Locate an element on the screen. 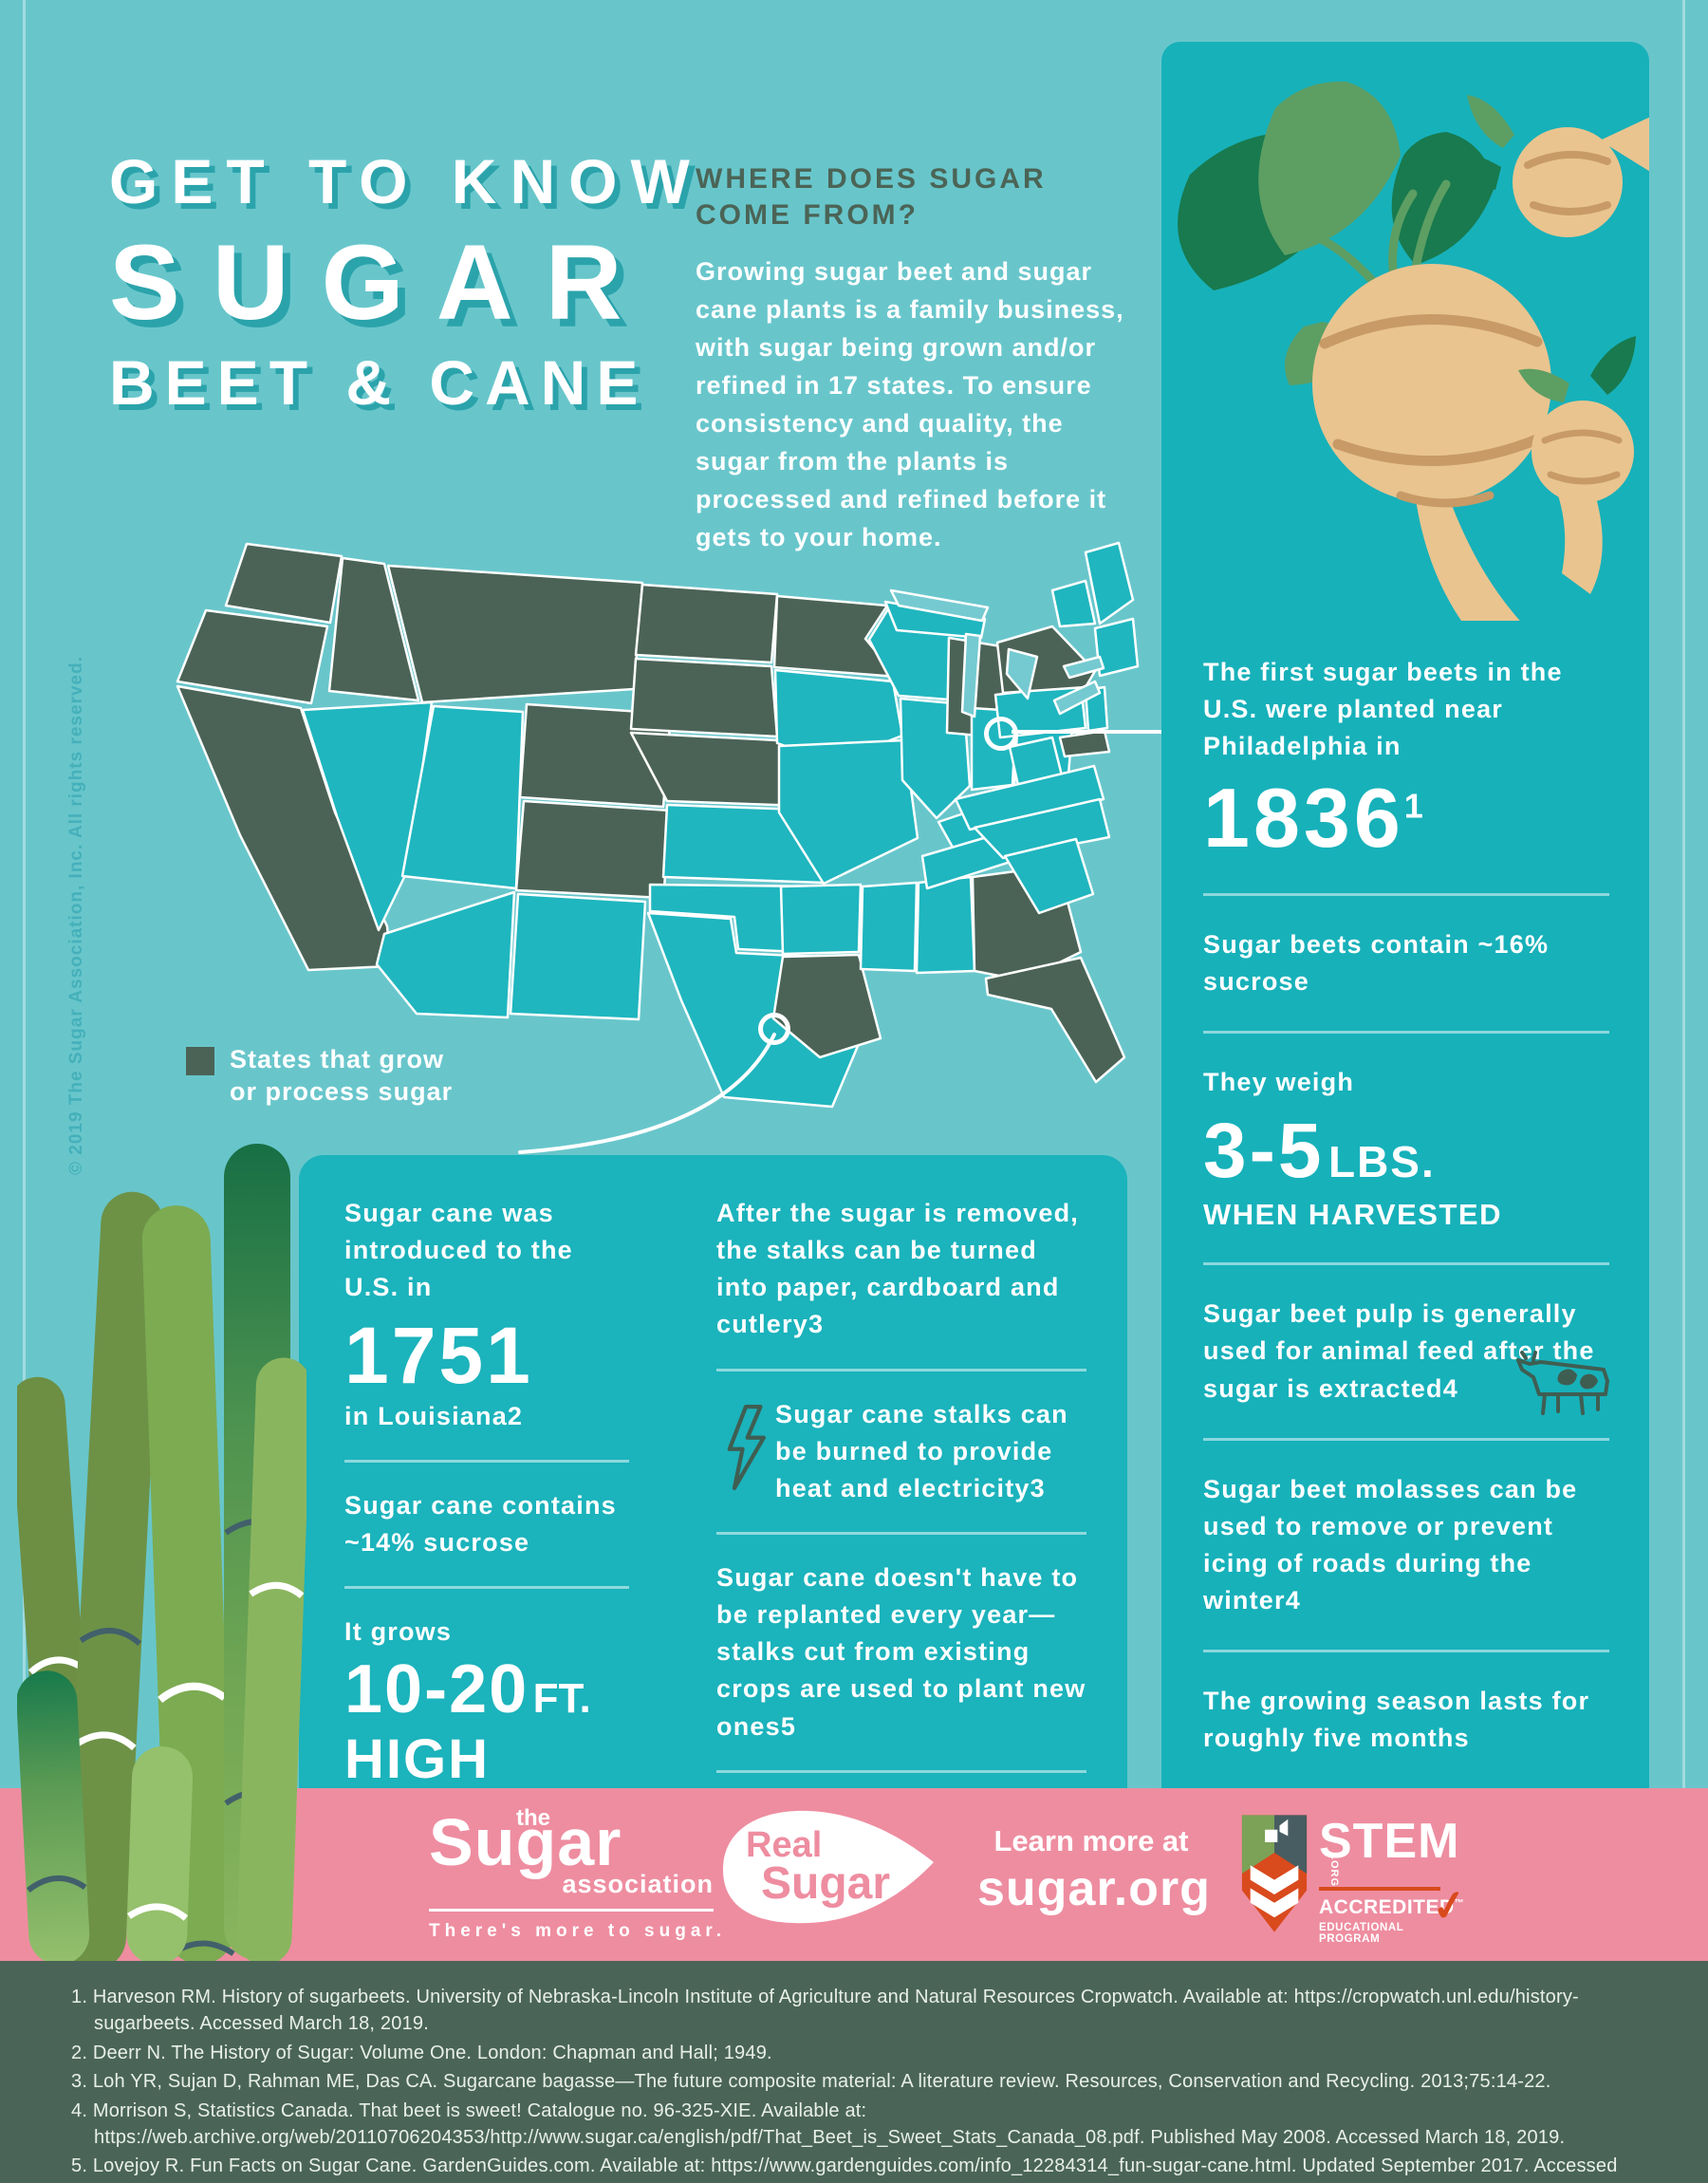 The width and height of the screenshot is (1708, 2183). real-sugar-tm: ™ is located at coordinates (903, 1919).